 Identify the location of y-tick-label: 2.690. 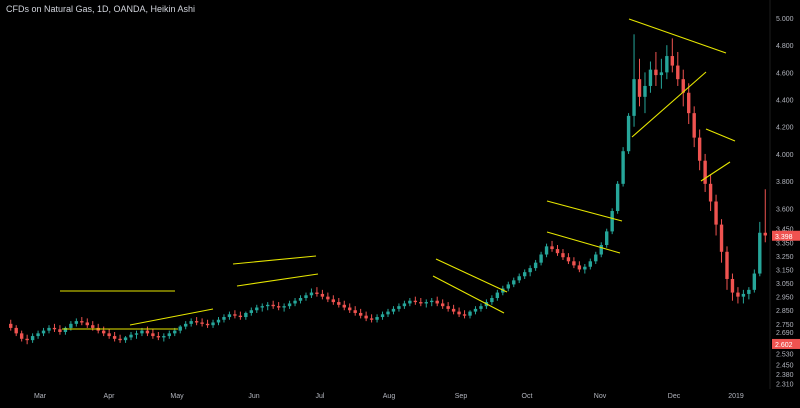
(785, 333).